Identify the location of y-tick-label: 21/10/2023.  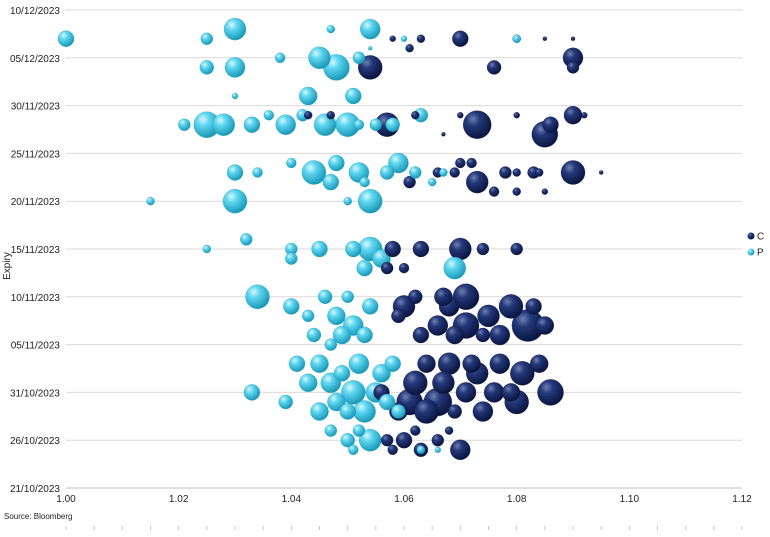
(35, 489).